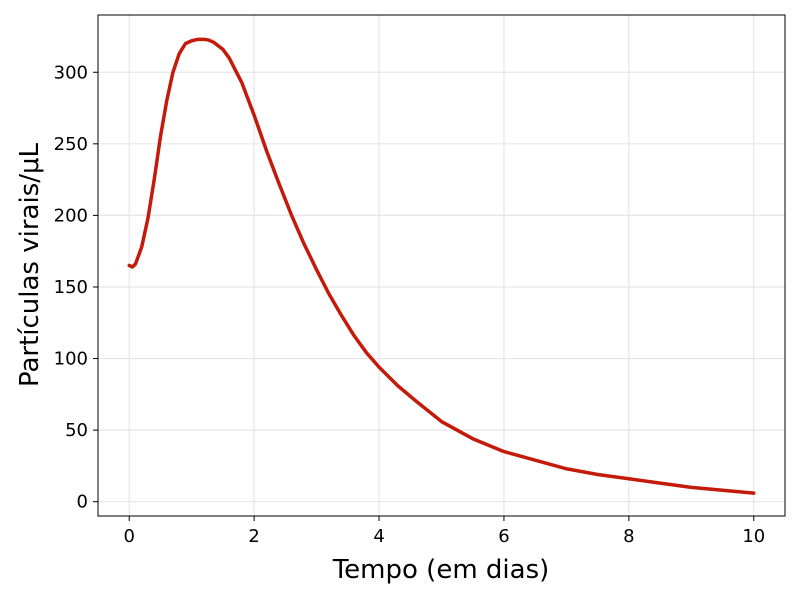  Describe the element at coordinates (628, 536) in the screenshot. I see `x-tick-label: 8` at that location.